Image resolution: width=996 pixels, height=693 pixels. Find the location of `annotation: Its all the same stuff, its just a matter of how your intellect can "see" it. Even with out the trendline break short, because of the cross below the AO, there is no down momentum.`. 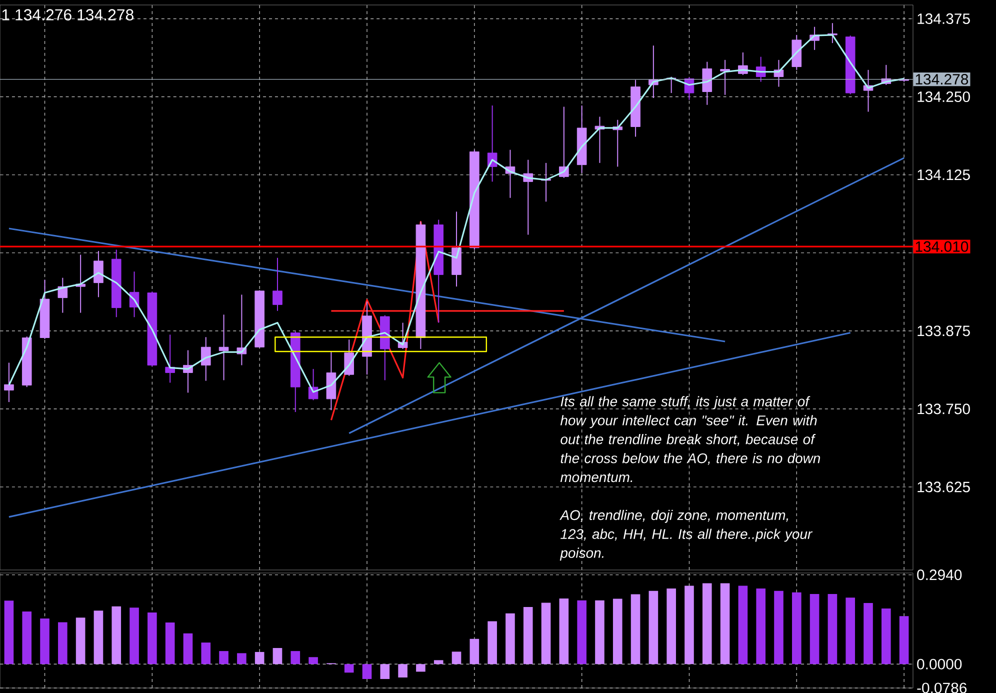

annotation: Its all the same stuff, its just a matter of how your intellect can "see" it. Even with out the trendline break short, because of the cross below the AO, there is no down momentum. is located at coordinates (690, 439).